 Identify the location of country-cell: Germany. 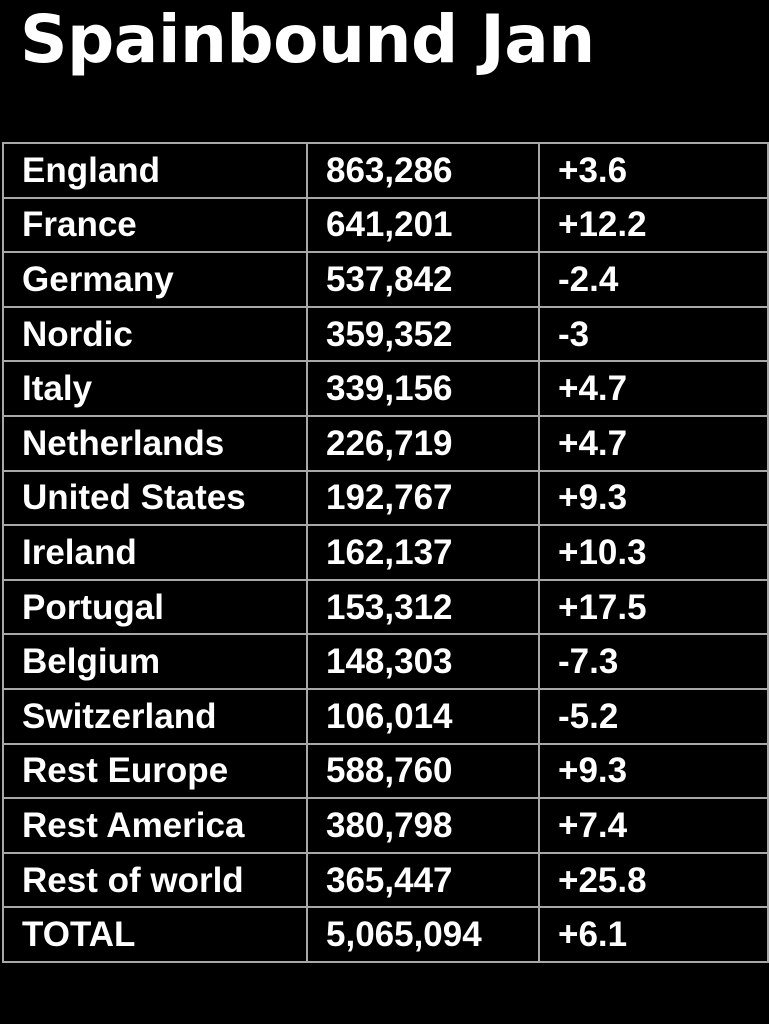
(155, 279).